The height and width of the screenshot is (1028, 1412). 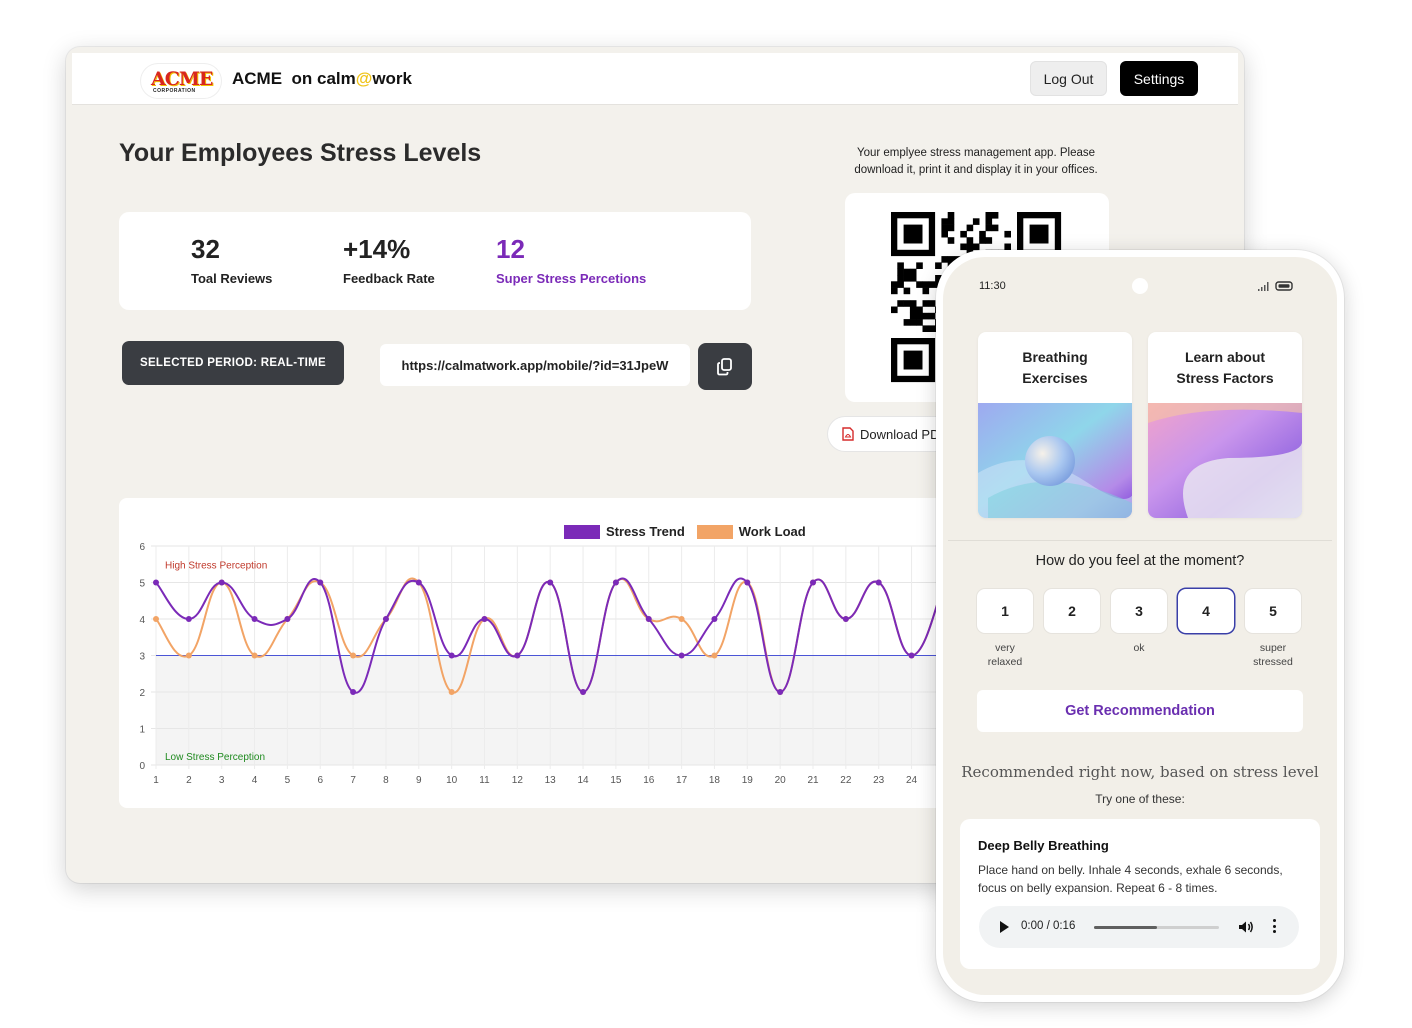 I want to click on audio-progress-track, so click(x=1156, y=927).